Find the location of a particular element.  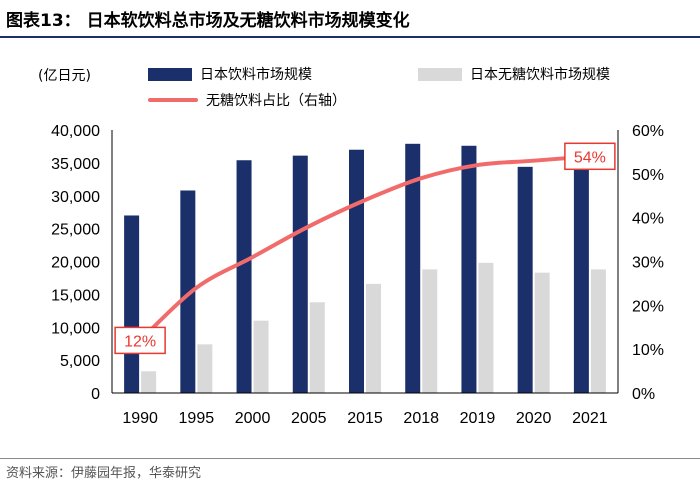

x-tick-label: 2000 is located at coordinates (253, 418).